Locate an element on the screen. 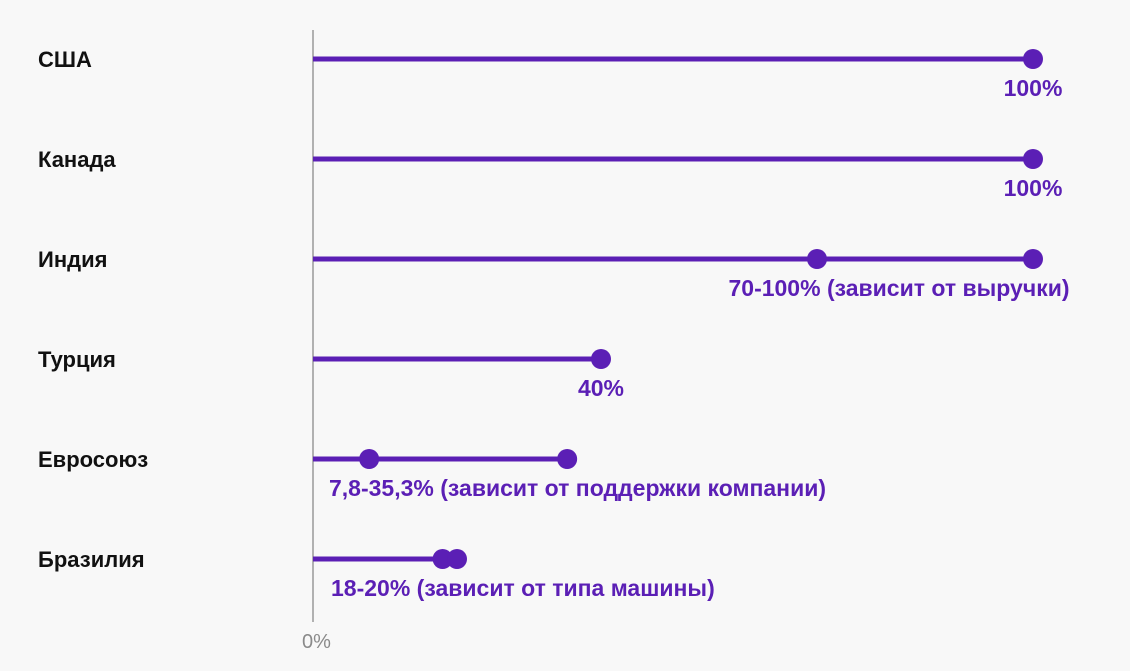 The width and height of the screenshot is (1130, 671). category-label: Турция is located at coordinates (77, 359).